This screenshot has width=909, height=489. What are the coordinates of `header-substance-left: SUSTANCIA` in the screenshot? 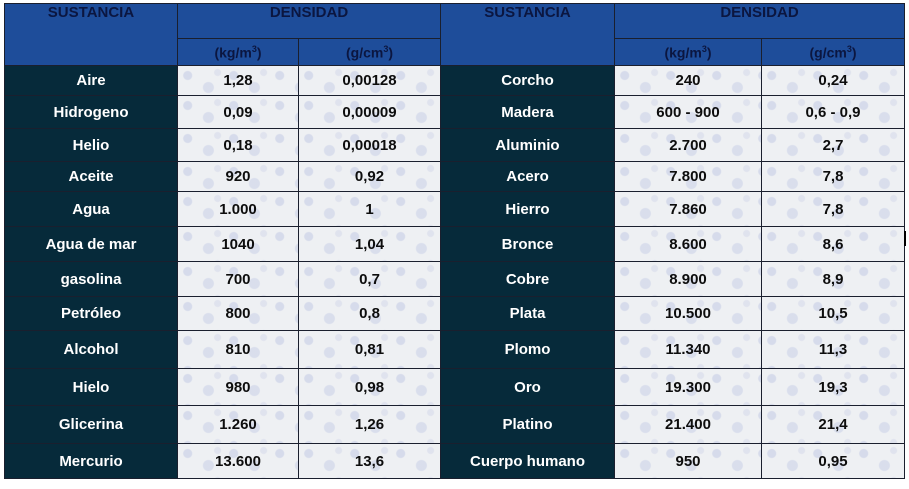 It's located at (91, 34).